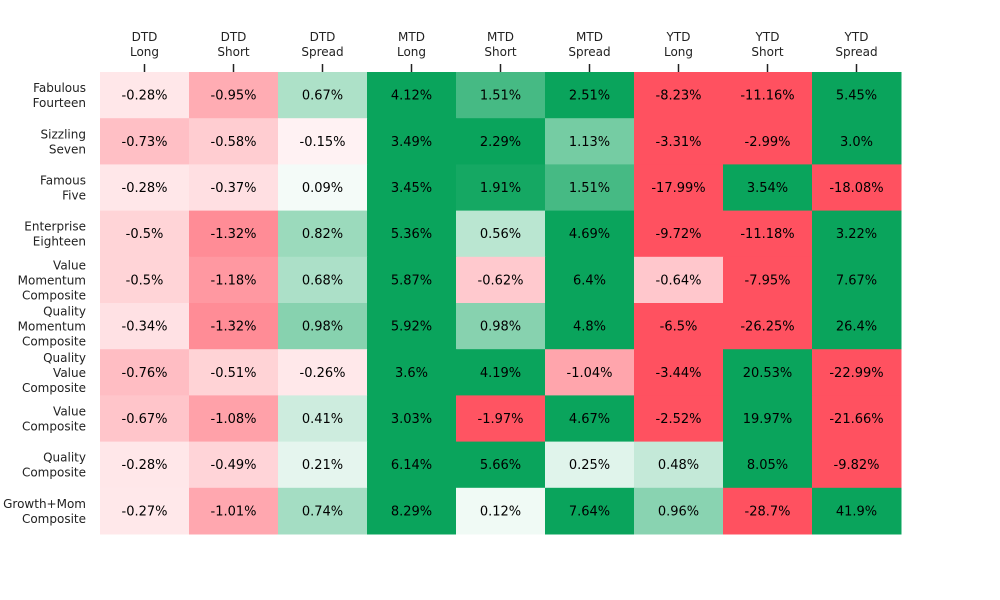 The image size is (1000, 600). Describe the element at coordinates (59, 88) in the screenshot. I see `row-label-line: Fabulous` at that location.